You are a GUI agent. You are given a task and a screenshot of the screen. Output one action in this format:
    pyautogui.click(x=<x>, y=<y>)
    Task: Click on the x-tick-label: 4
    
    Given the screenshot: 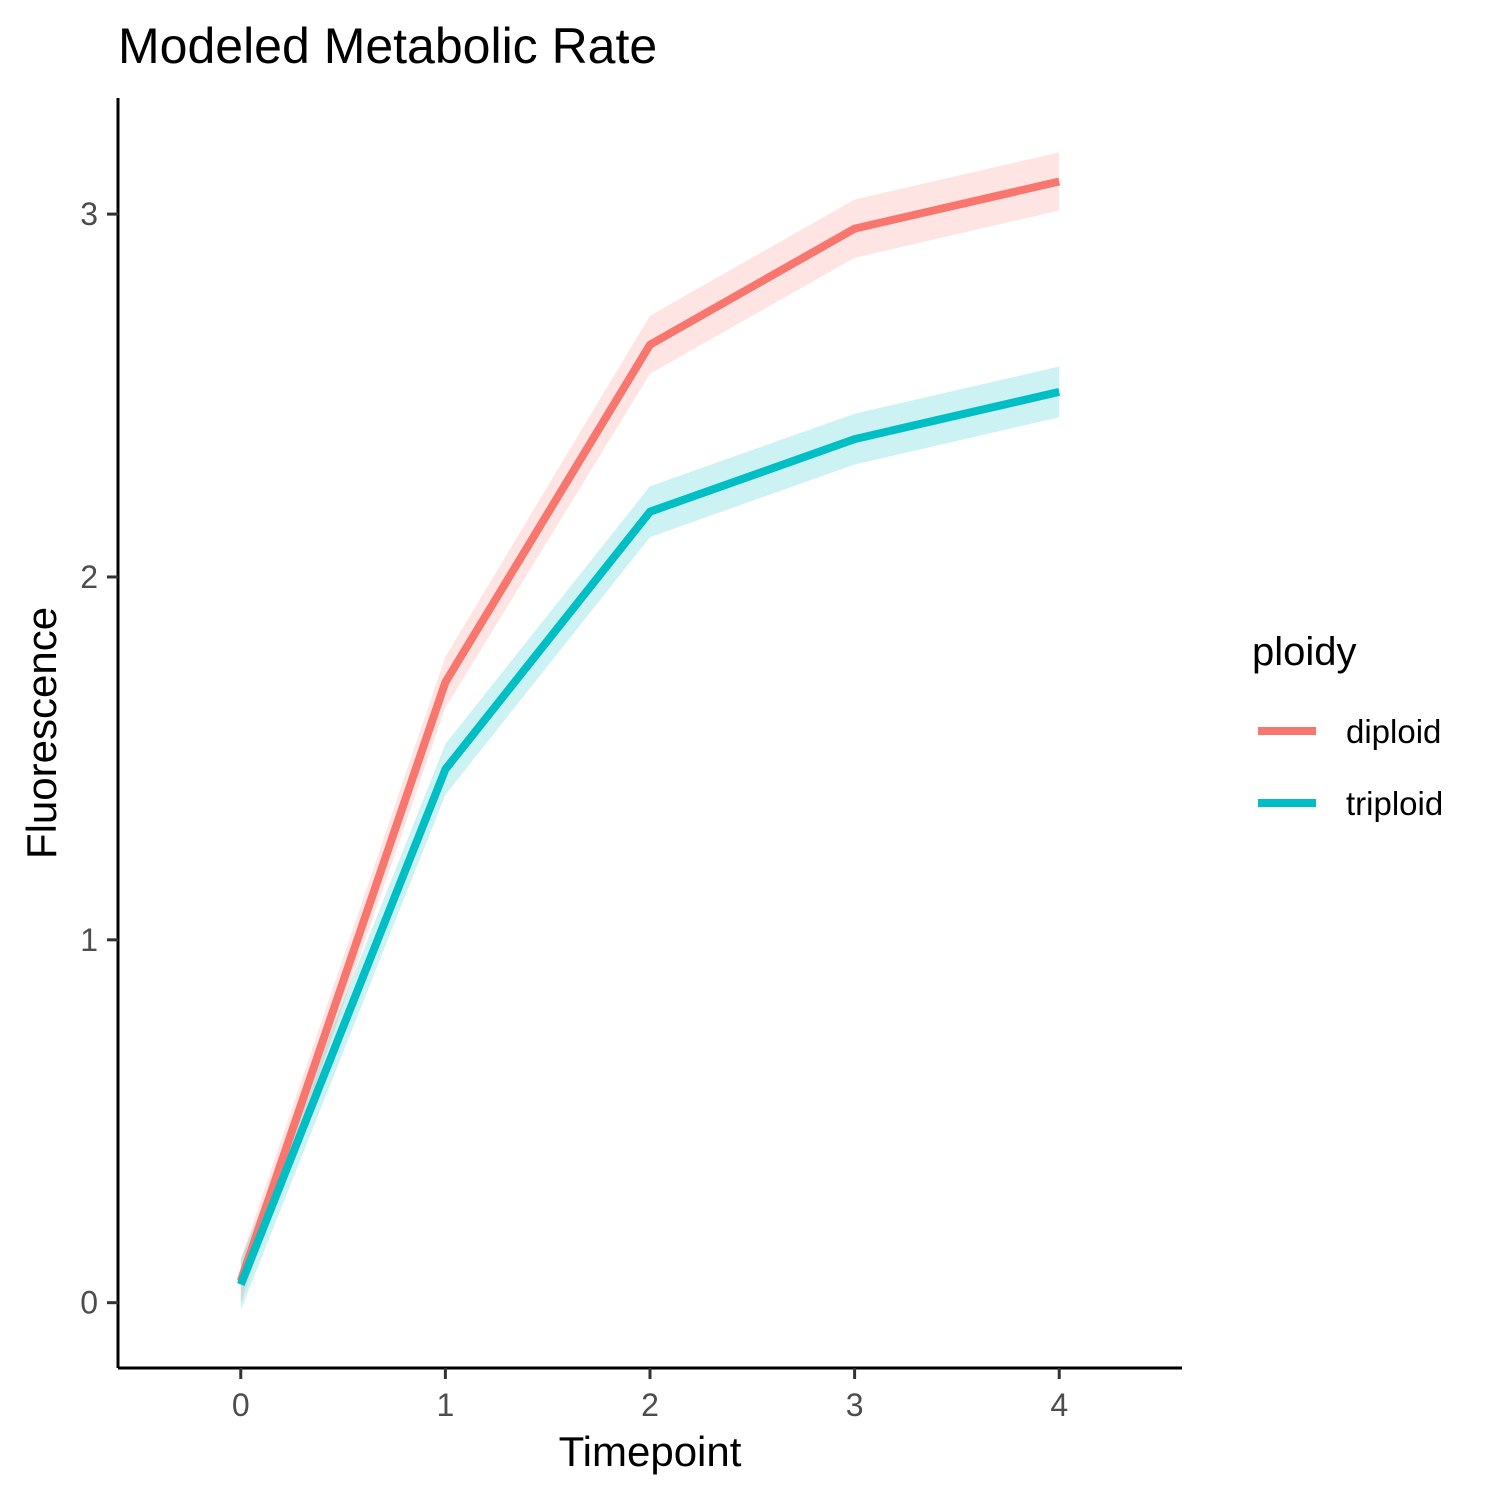 What is the action you would take?
    pyautogui.click(x=1059, y=1405)
    